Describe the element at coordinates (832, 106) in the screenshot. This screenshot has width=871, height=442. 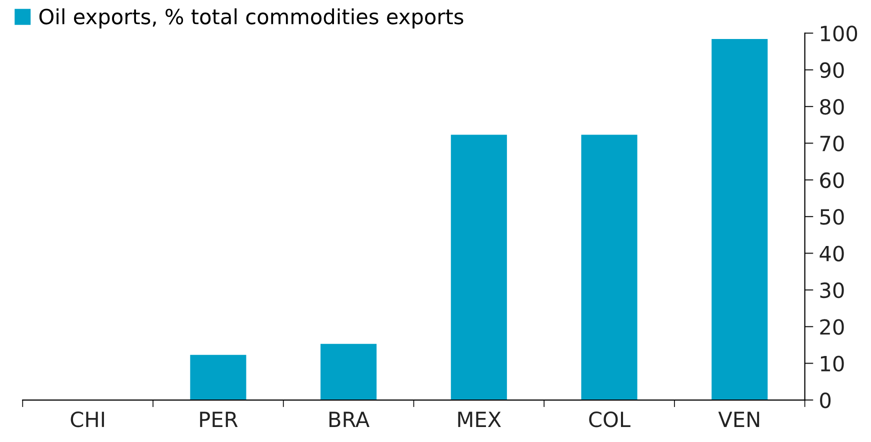
I see `y-tick-label: 80` at that location.